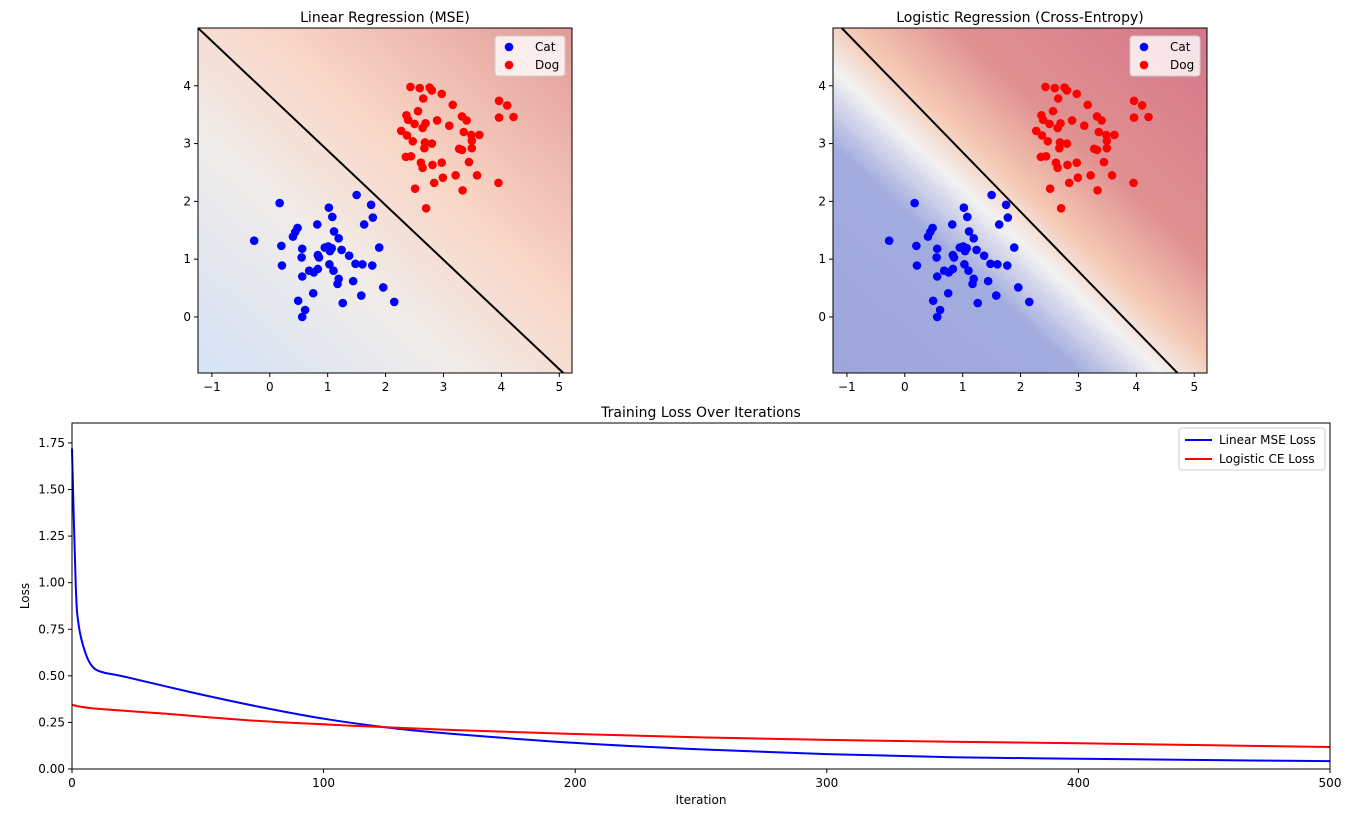  Describe the element at coordinates (575, 783) in the screenshot. I see `x-tick-label: 200` at that location.